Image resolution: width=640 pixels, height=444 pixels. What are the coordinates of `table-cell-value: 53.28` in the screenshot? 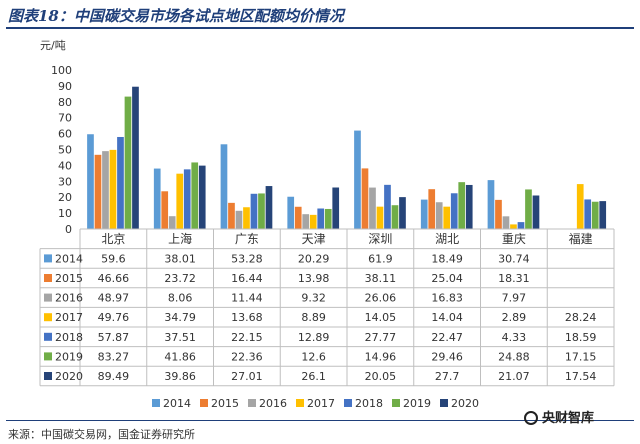 It's located at (247, 258).